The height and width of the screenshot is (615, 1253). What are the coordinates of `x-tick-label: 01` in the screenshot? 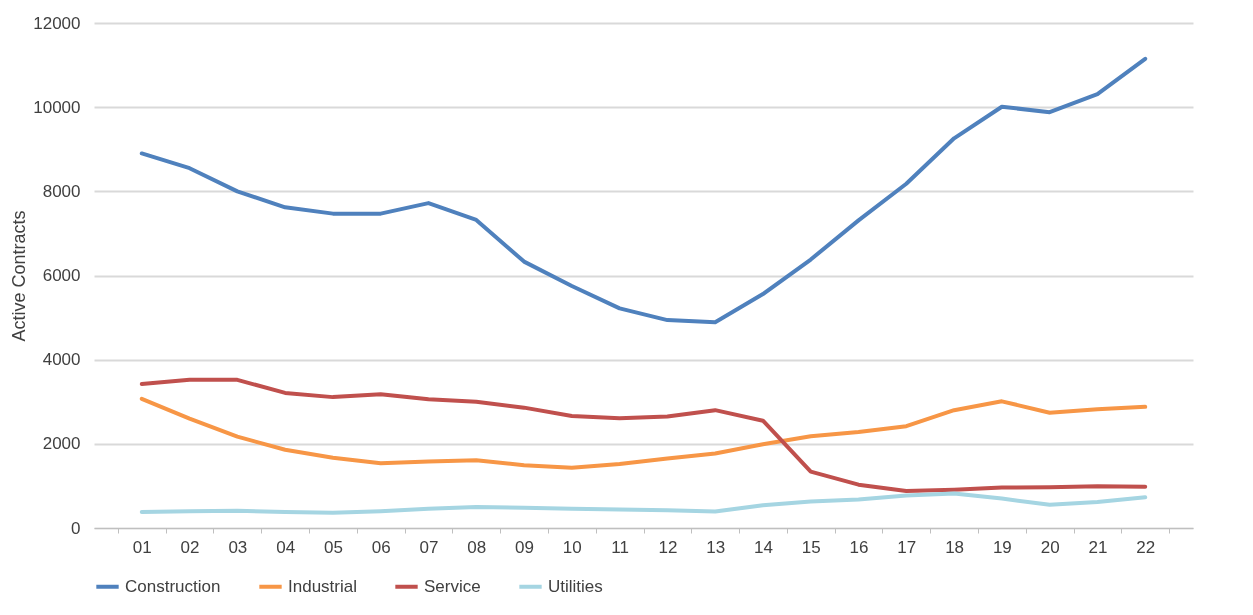 It's located at (142, 547).